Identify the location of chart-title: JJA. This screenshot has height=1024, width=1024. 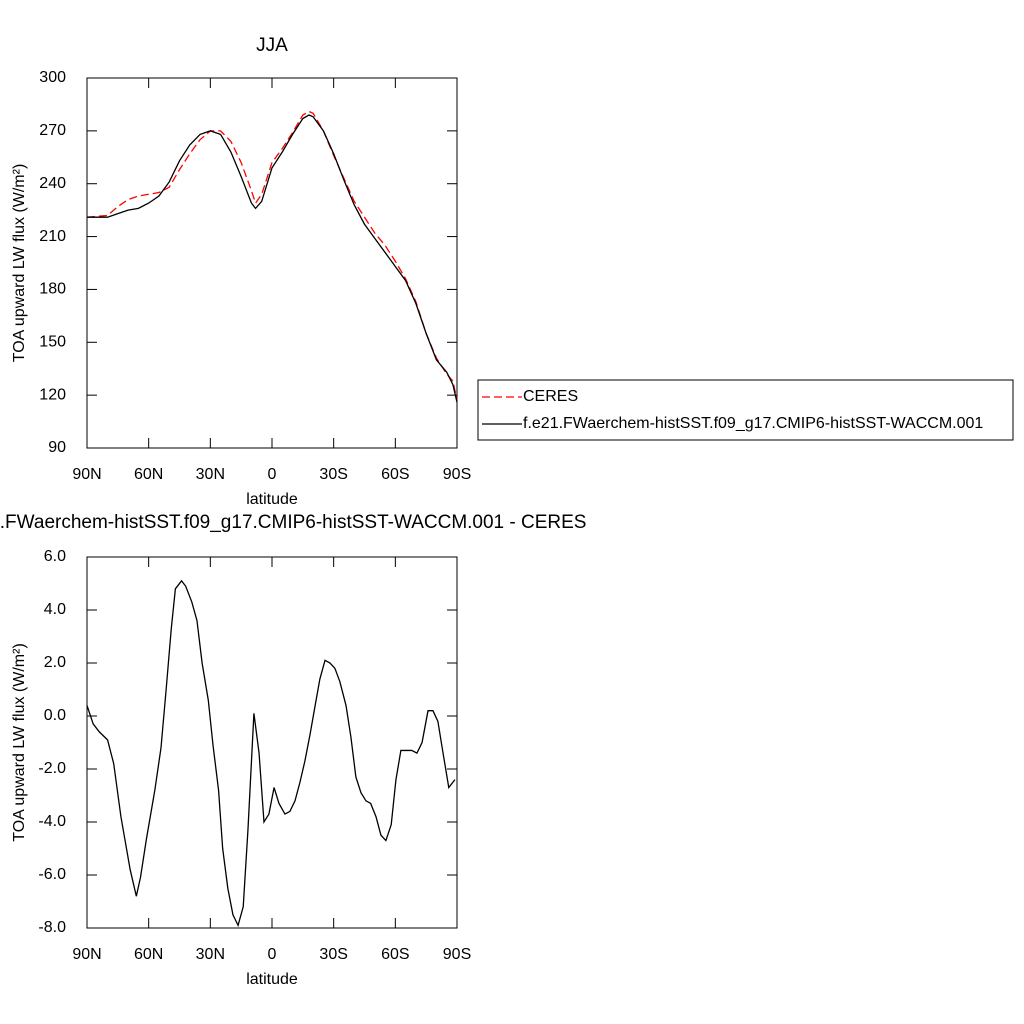
(272, 45).